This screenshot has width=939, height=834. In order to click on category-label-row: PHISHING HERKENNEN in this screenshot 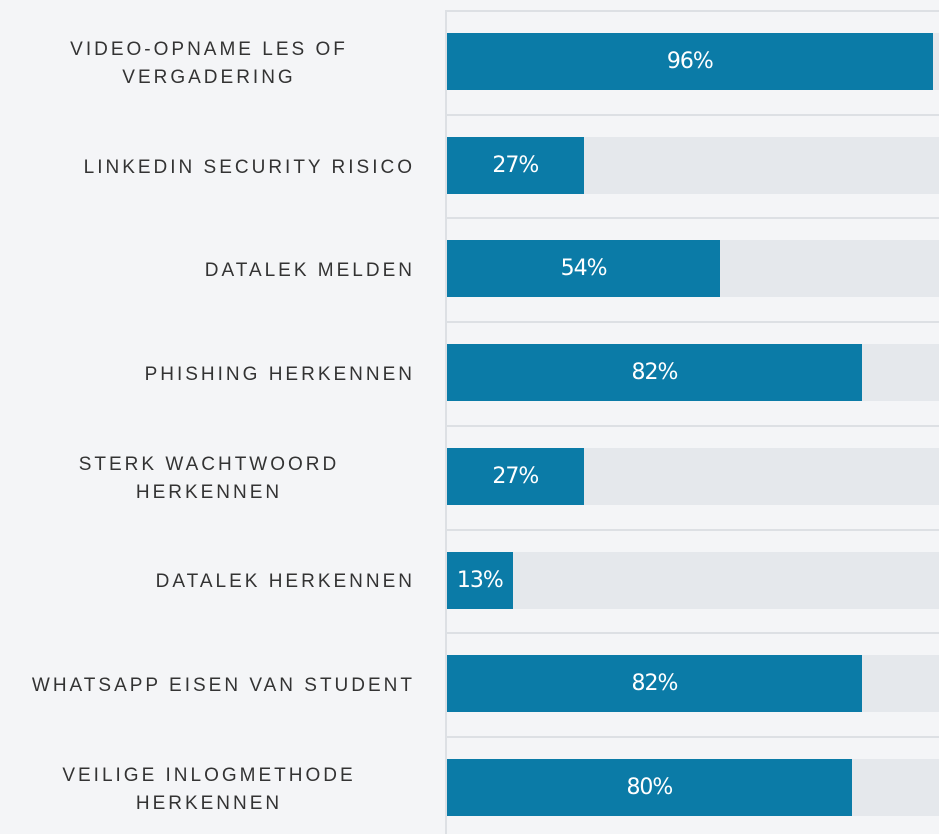, I will do `click(207, 375)`.